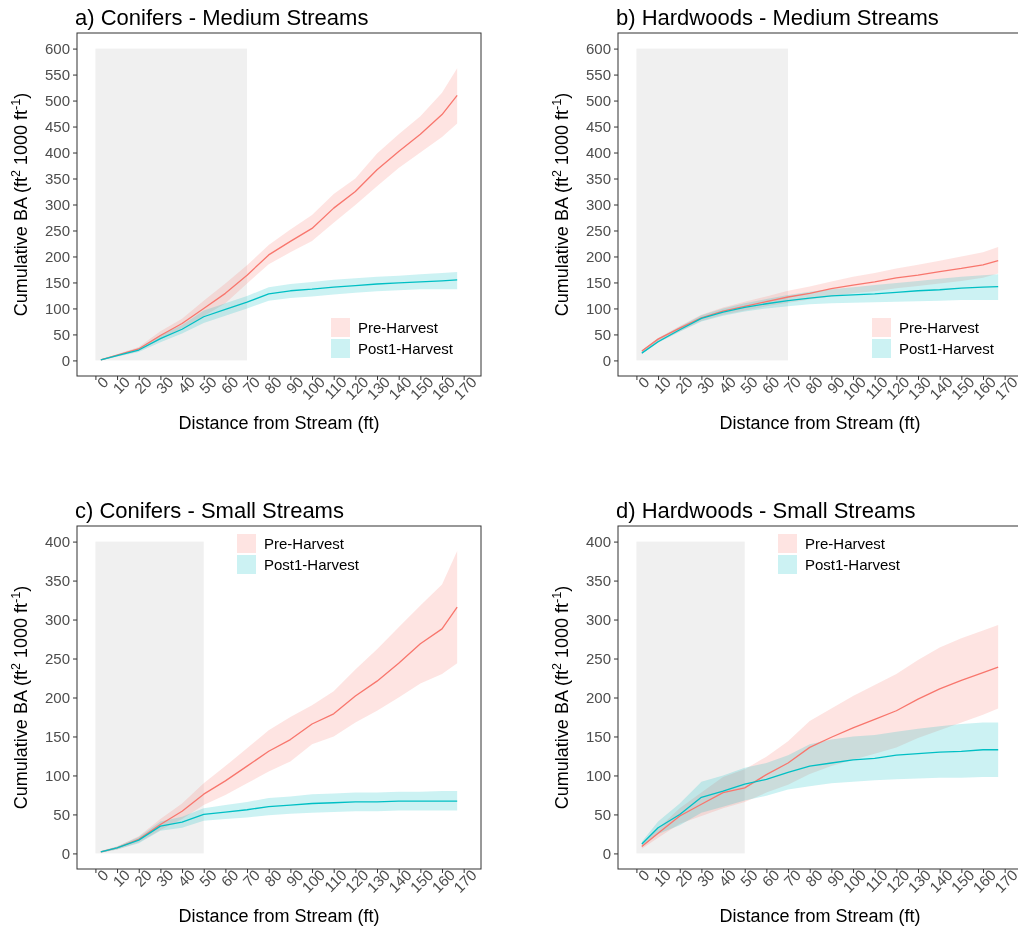 This screenshot has width=1018, height=932. Describe the element at coordinates (209, 510) in the screenshot. I see `chart-title: c) Conifers - Small Streams` at that location.